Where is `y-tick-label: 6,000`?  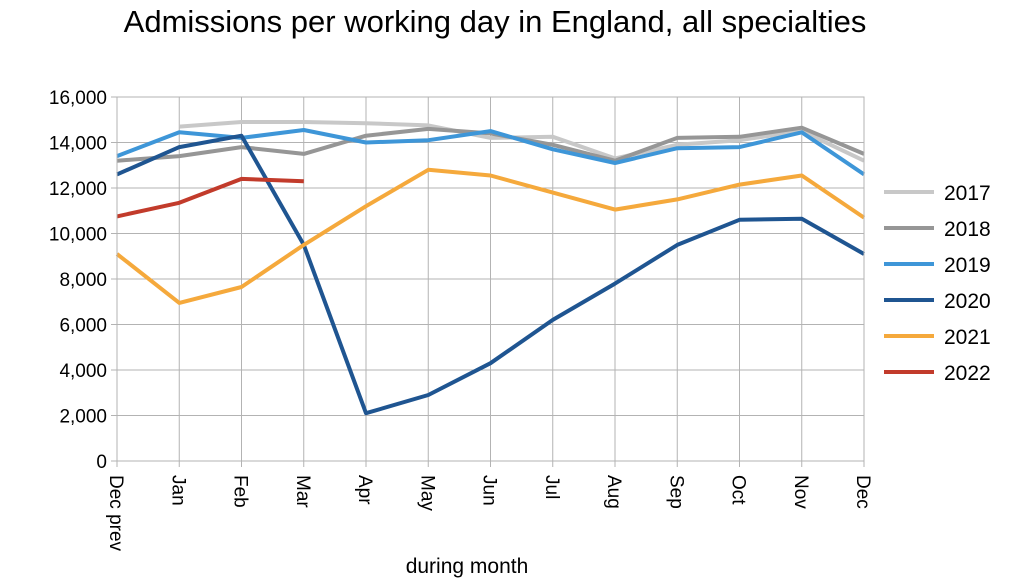
y-tick-label: 6,000 is located at coordinates (83, 326).